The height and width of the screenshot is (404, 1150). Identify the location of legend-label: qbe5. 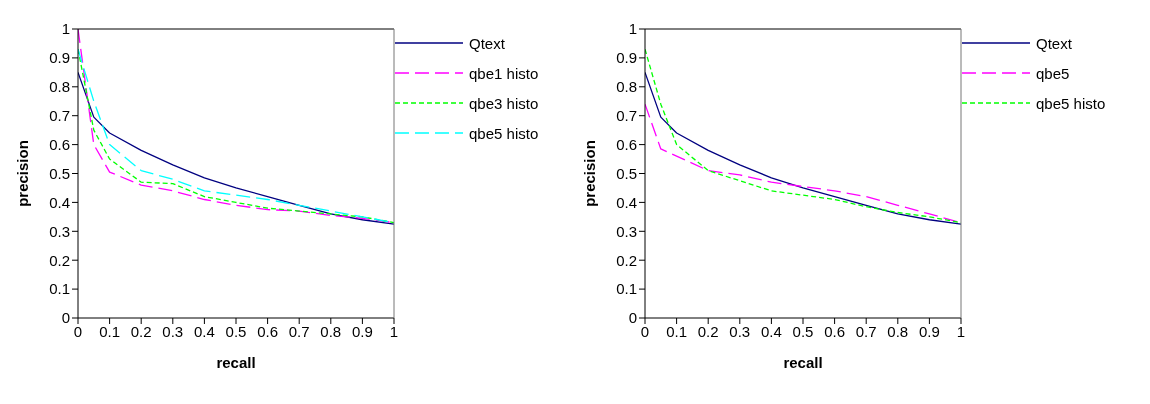
(1053, 73).